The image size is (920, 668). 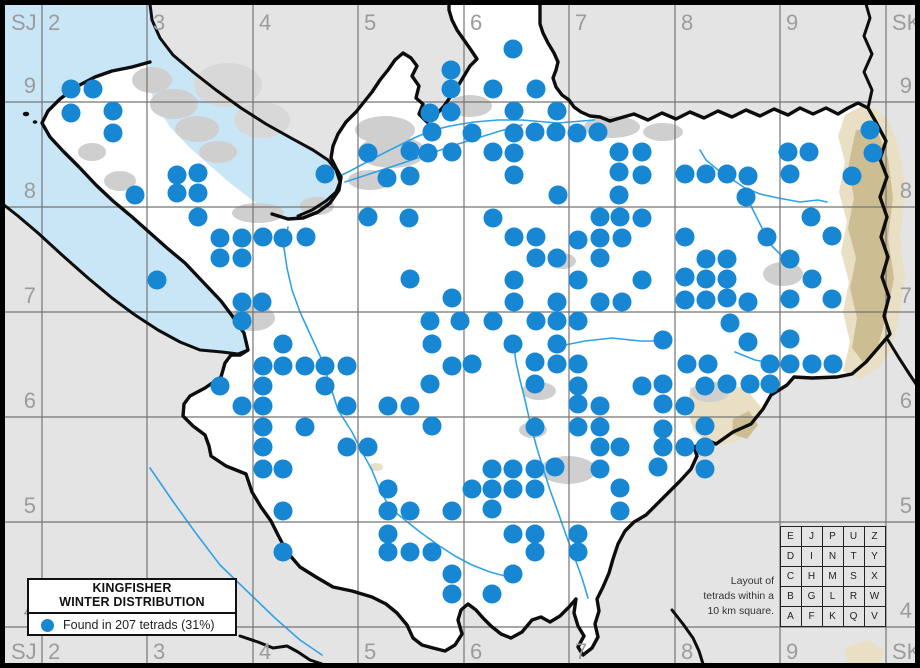 I want to click on grid-col-label-bottom: 3, so click(x=159, y=651).